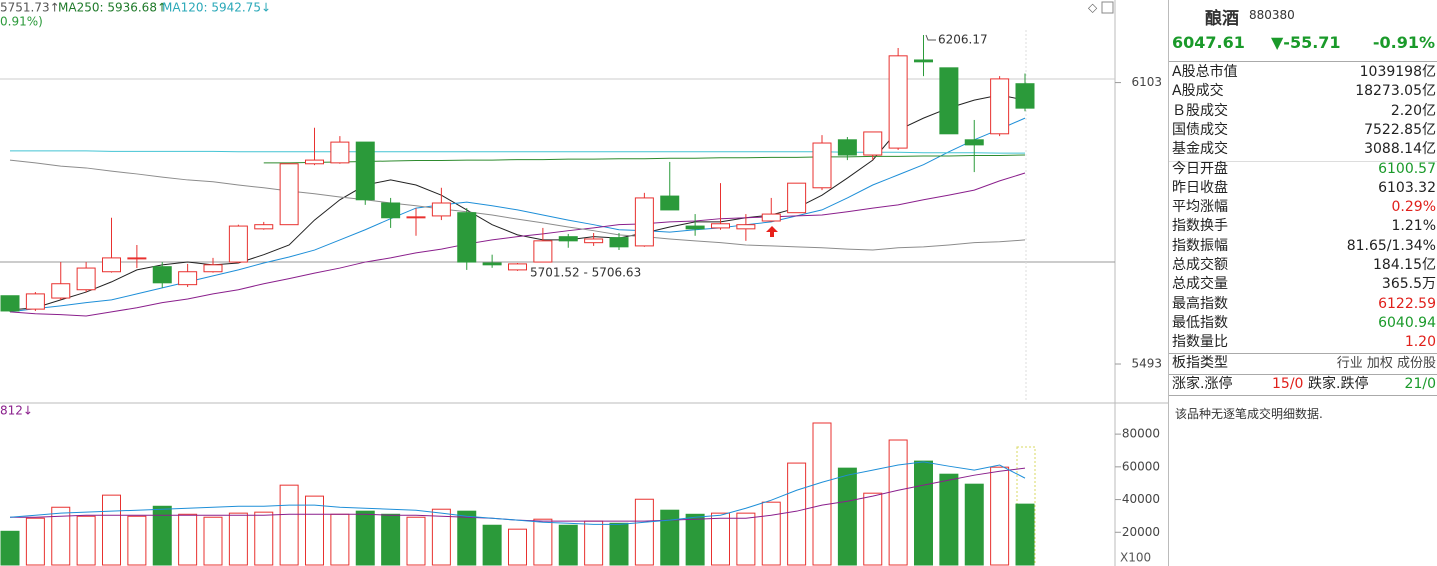 Image resolution: width=1437 pixels, height=566 pixels. What do you see at coordinates (1420, 384) in the screenshot?
I see `row-value: 21/0` at bounding box center [1420, 384].